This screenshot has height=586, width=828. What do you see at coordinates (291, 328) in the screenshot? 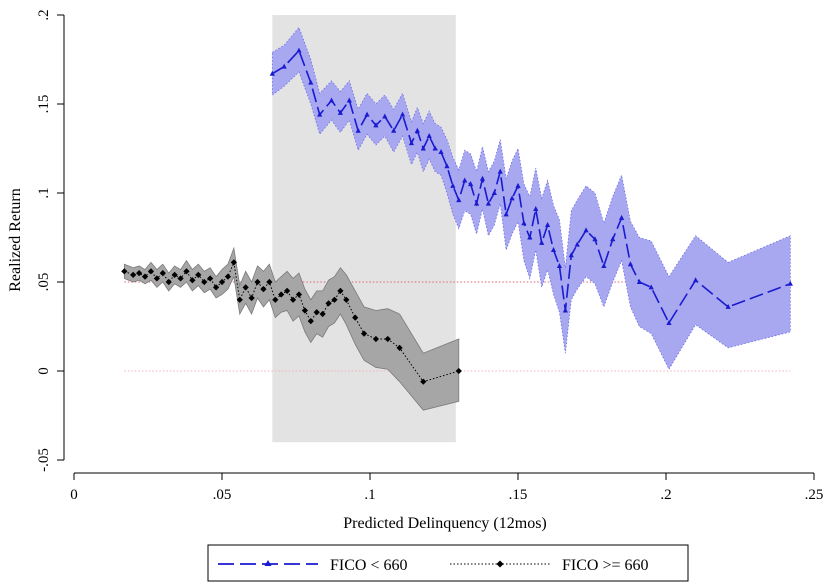
I see `confidence-band-fico-660-plus` at bounding box center [291, 328].